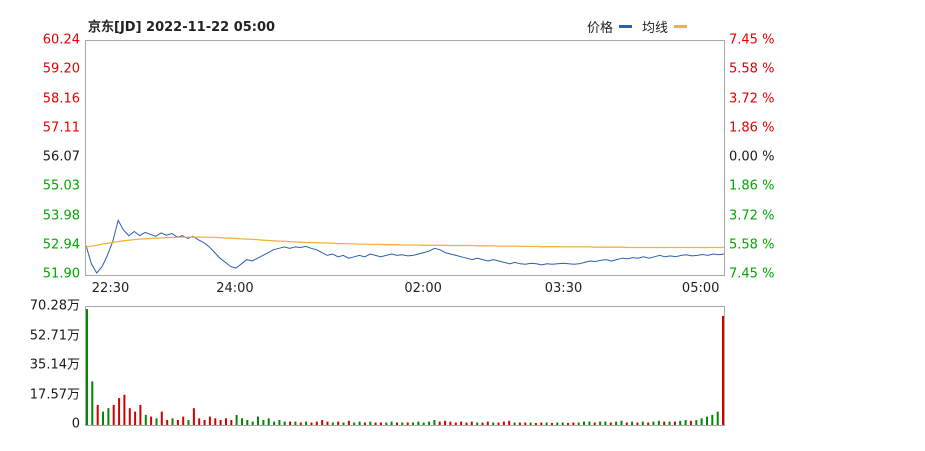 This screenshot has width=925, height=451. I want to click on price-axis-label: 60.24, so click(61, 40).